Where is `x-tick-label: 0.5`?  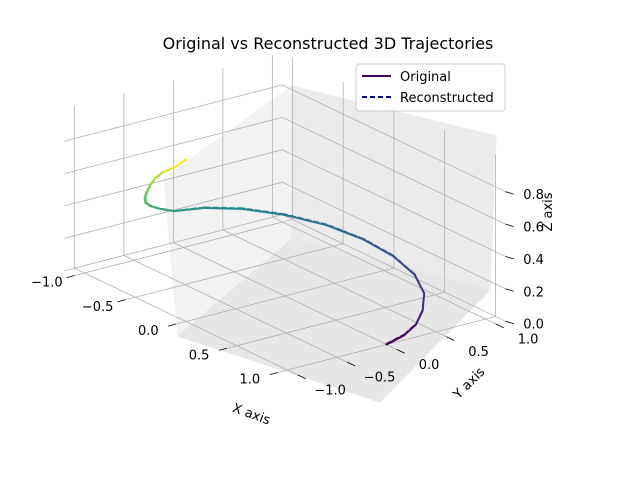
x-tick-label: 0.5 is located at coordinates (199, 355).